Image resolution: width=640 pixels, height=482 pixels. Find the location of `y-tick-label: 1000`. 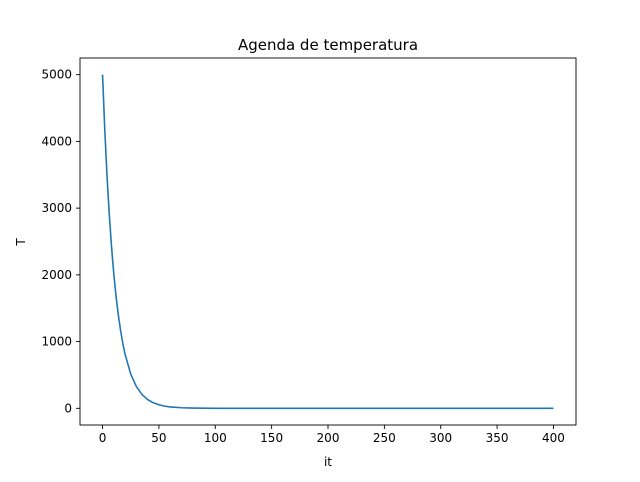

y-tick-label: 1000 is located at coordinates (56, 342).